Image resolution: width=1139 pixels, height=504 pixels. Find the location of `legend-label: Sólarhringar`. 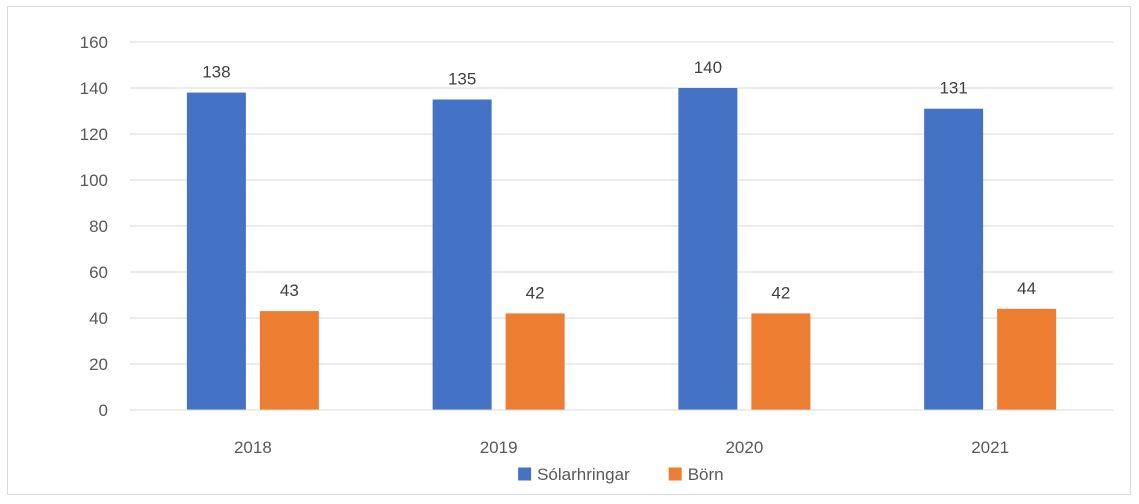

legend-label: Sólarhringar is located at coordinates (583, 474).